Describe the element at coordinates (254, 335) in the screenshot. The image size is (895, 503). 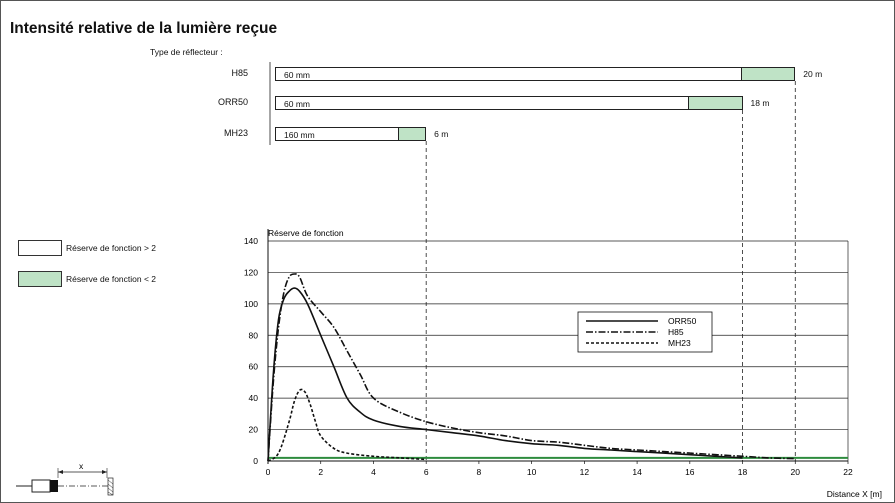
I see `y-tick-label: 80` at that location.